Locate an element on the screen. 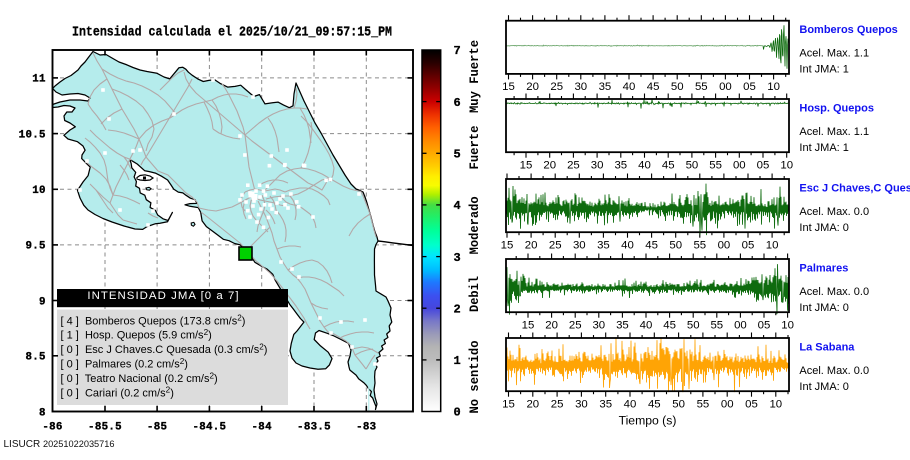 The height and width of the screenshot is (460, 910). svg-text: Fuerte is located at coordinates (475, 148).